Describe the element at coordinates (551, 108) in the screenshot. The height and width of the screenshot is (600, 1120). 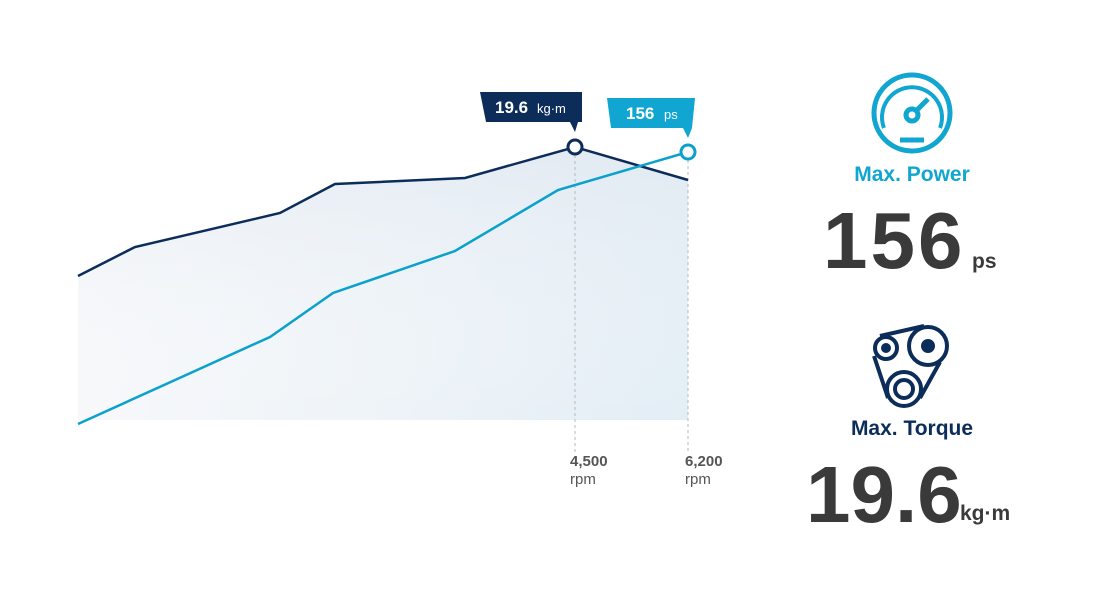
I see `callout-unit: kg·m` at that location.